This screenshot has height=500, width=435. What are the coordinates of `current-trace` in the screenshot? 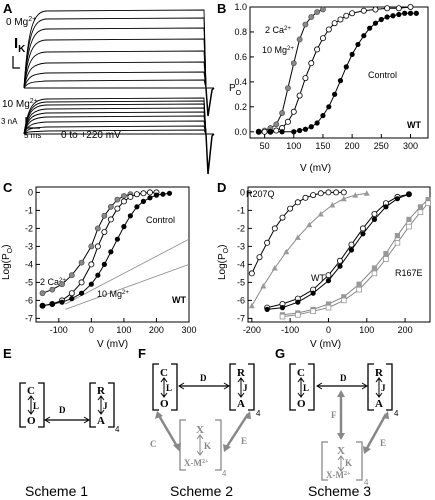 It's located at (115, 84).